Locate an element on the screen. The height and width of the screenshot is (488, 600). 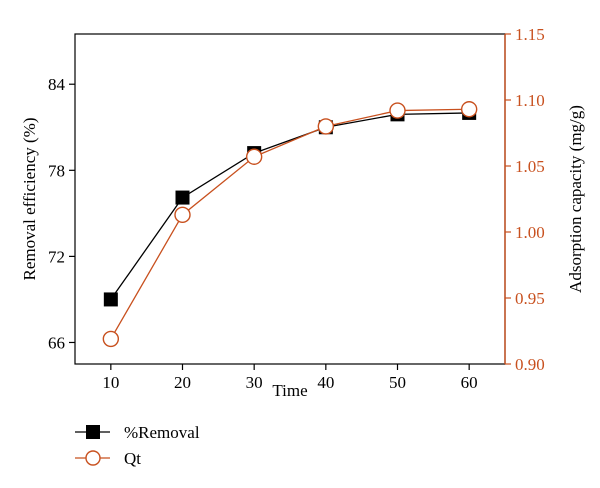
legend-item-qt: Qt is located at coordinates (108, 458).